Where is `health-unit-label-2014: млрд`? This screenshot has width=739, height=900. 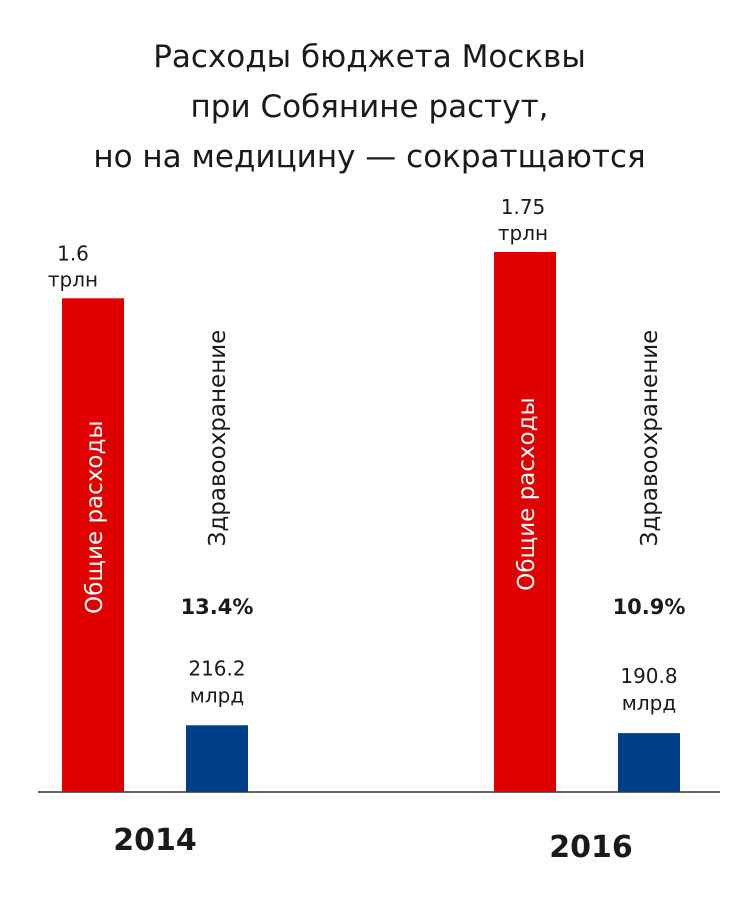 health-unit-label-2014: млрд is located at coordinates (217, 695).